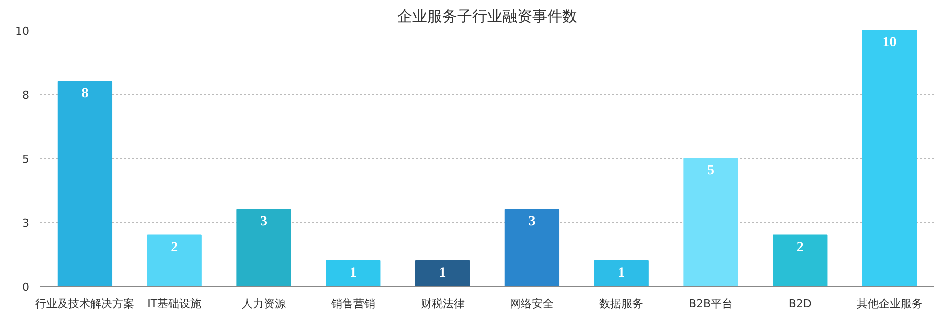 Image resolution: width=949 pixels, height=313 pixels. Describe the element at coordinates (889, 43) in the screenshot. I see `data-label: 10` at that location.